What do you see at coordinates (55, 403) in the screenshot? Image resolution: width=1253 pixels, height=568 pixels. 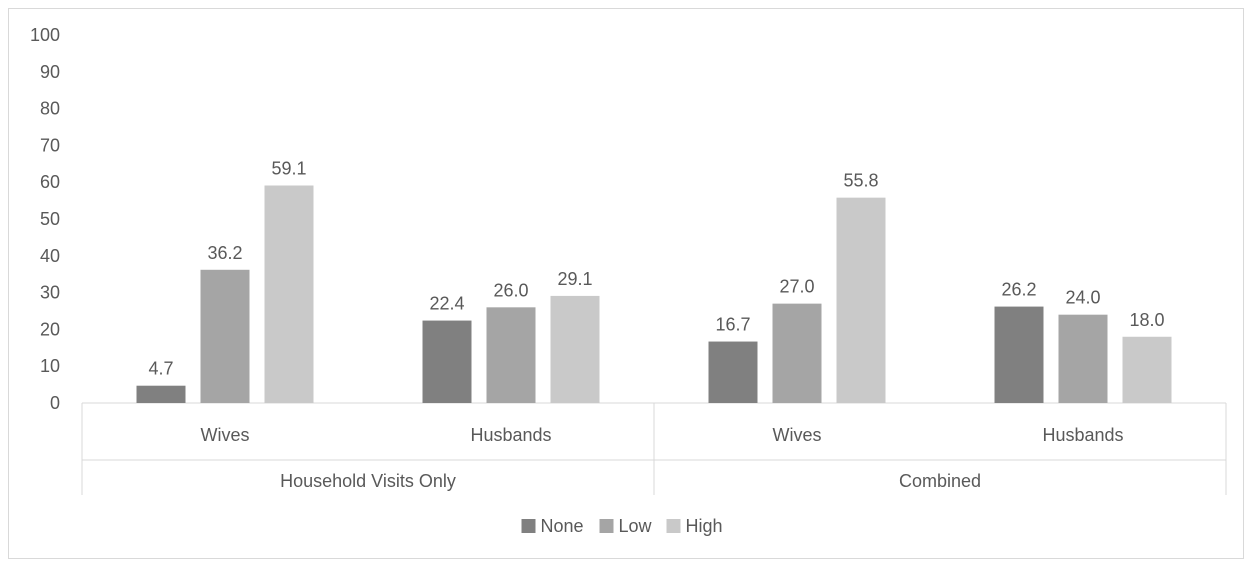 I see `y-tick-label: 0` at bounding box center [55, 403].